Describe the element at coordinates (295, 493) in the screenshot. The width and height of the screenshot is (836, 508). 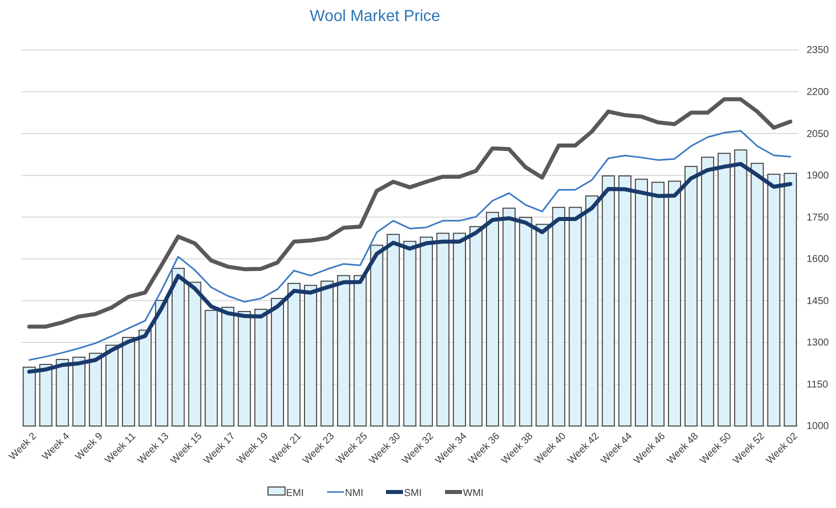
I see `legend-label: EMI` at that location.